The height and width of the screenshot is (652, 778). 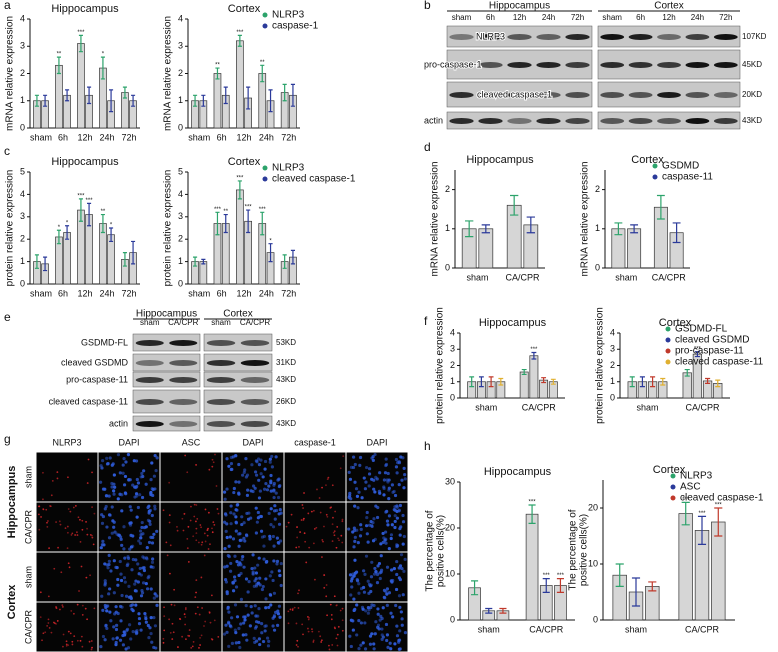 What do you see at coordinates (238, 362) in the screenshot?
I see `blot-strip` at bounding box center [238, 362].